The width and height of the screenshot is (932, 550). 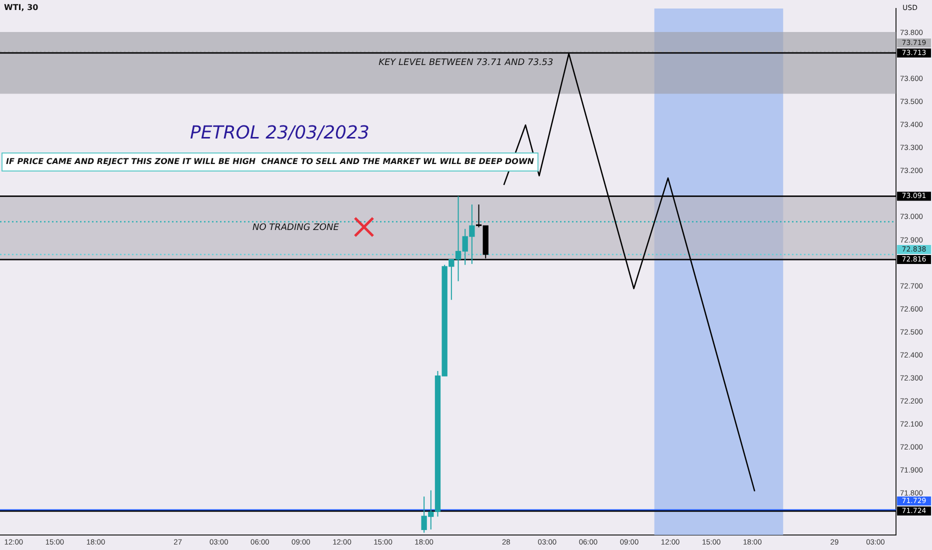 I want to click on band-label: NO TRADING ZONE, so click(x=296, y=228).